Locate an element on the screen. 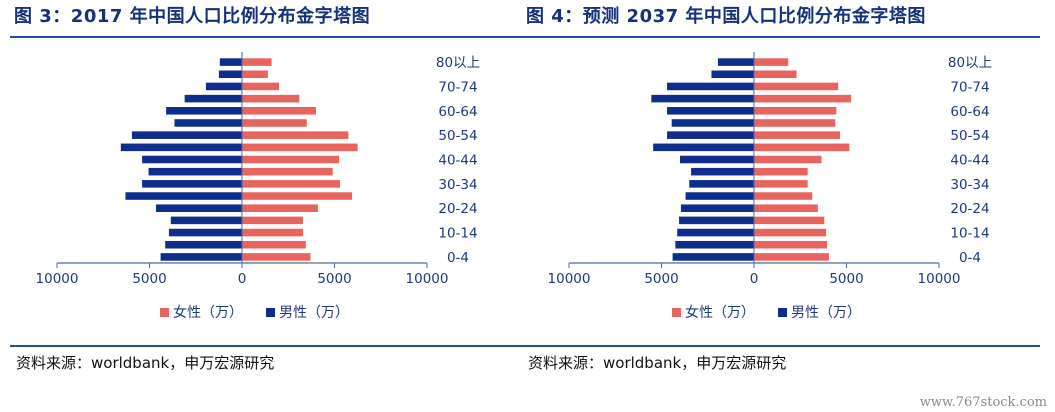 The height and width of the screenshot is (412, 1055). age-label: 50-54 is located at coordinates (457, 136).